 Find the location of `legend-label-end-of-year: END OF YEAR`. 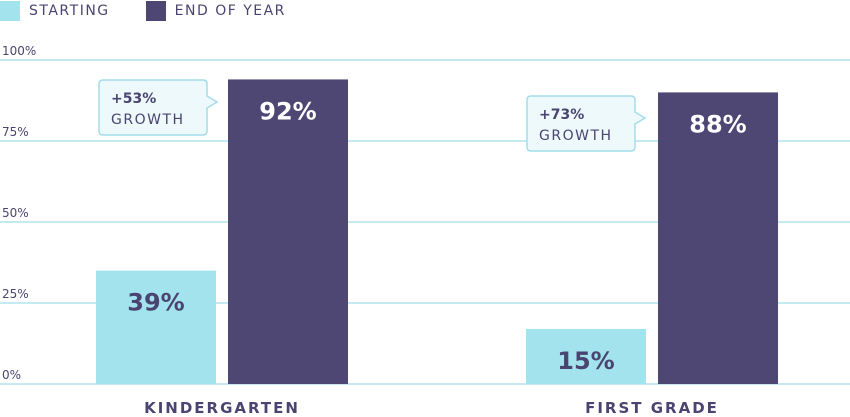

legend-label-end-of-year: END OF YEAR is located at coordinates (230, 11).